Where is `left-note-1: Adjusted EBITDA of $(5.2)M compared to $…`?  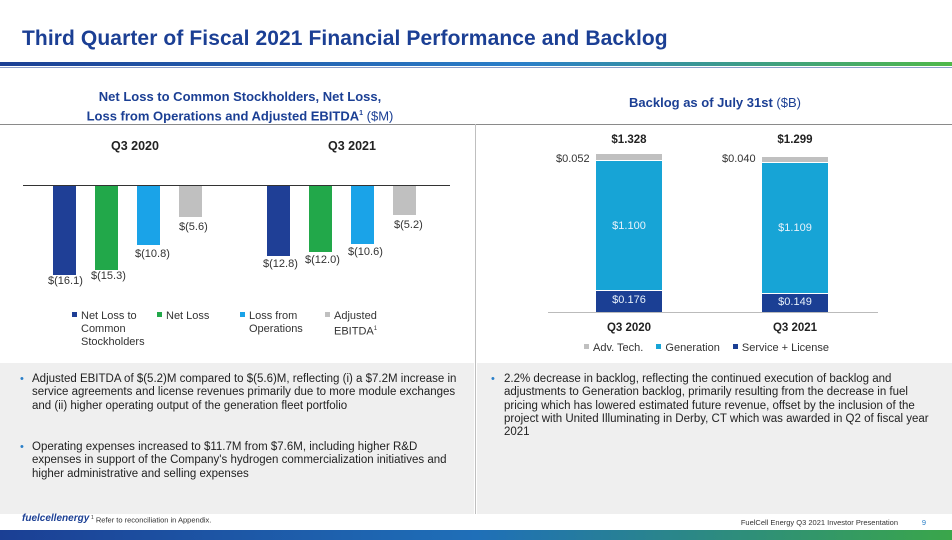 left-note-1: Adjusted EBITDA of $(5.2)M compared to $… is located at coordinates (244, 392).